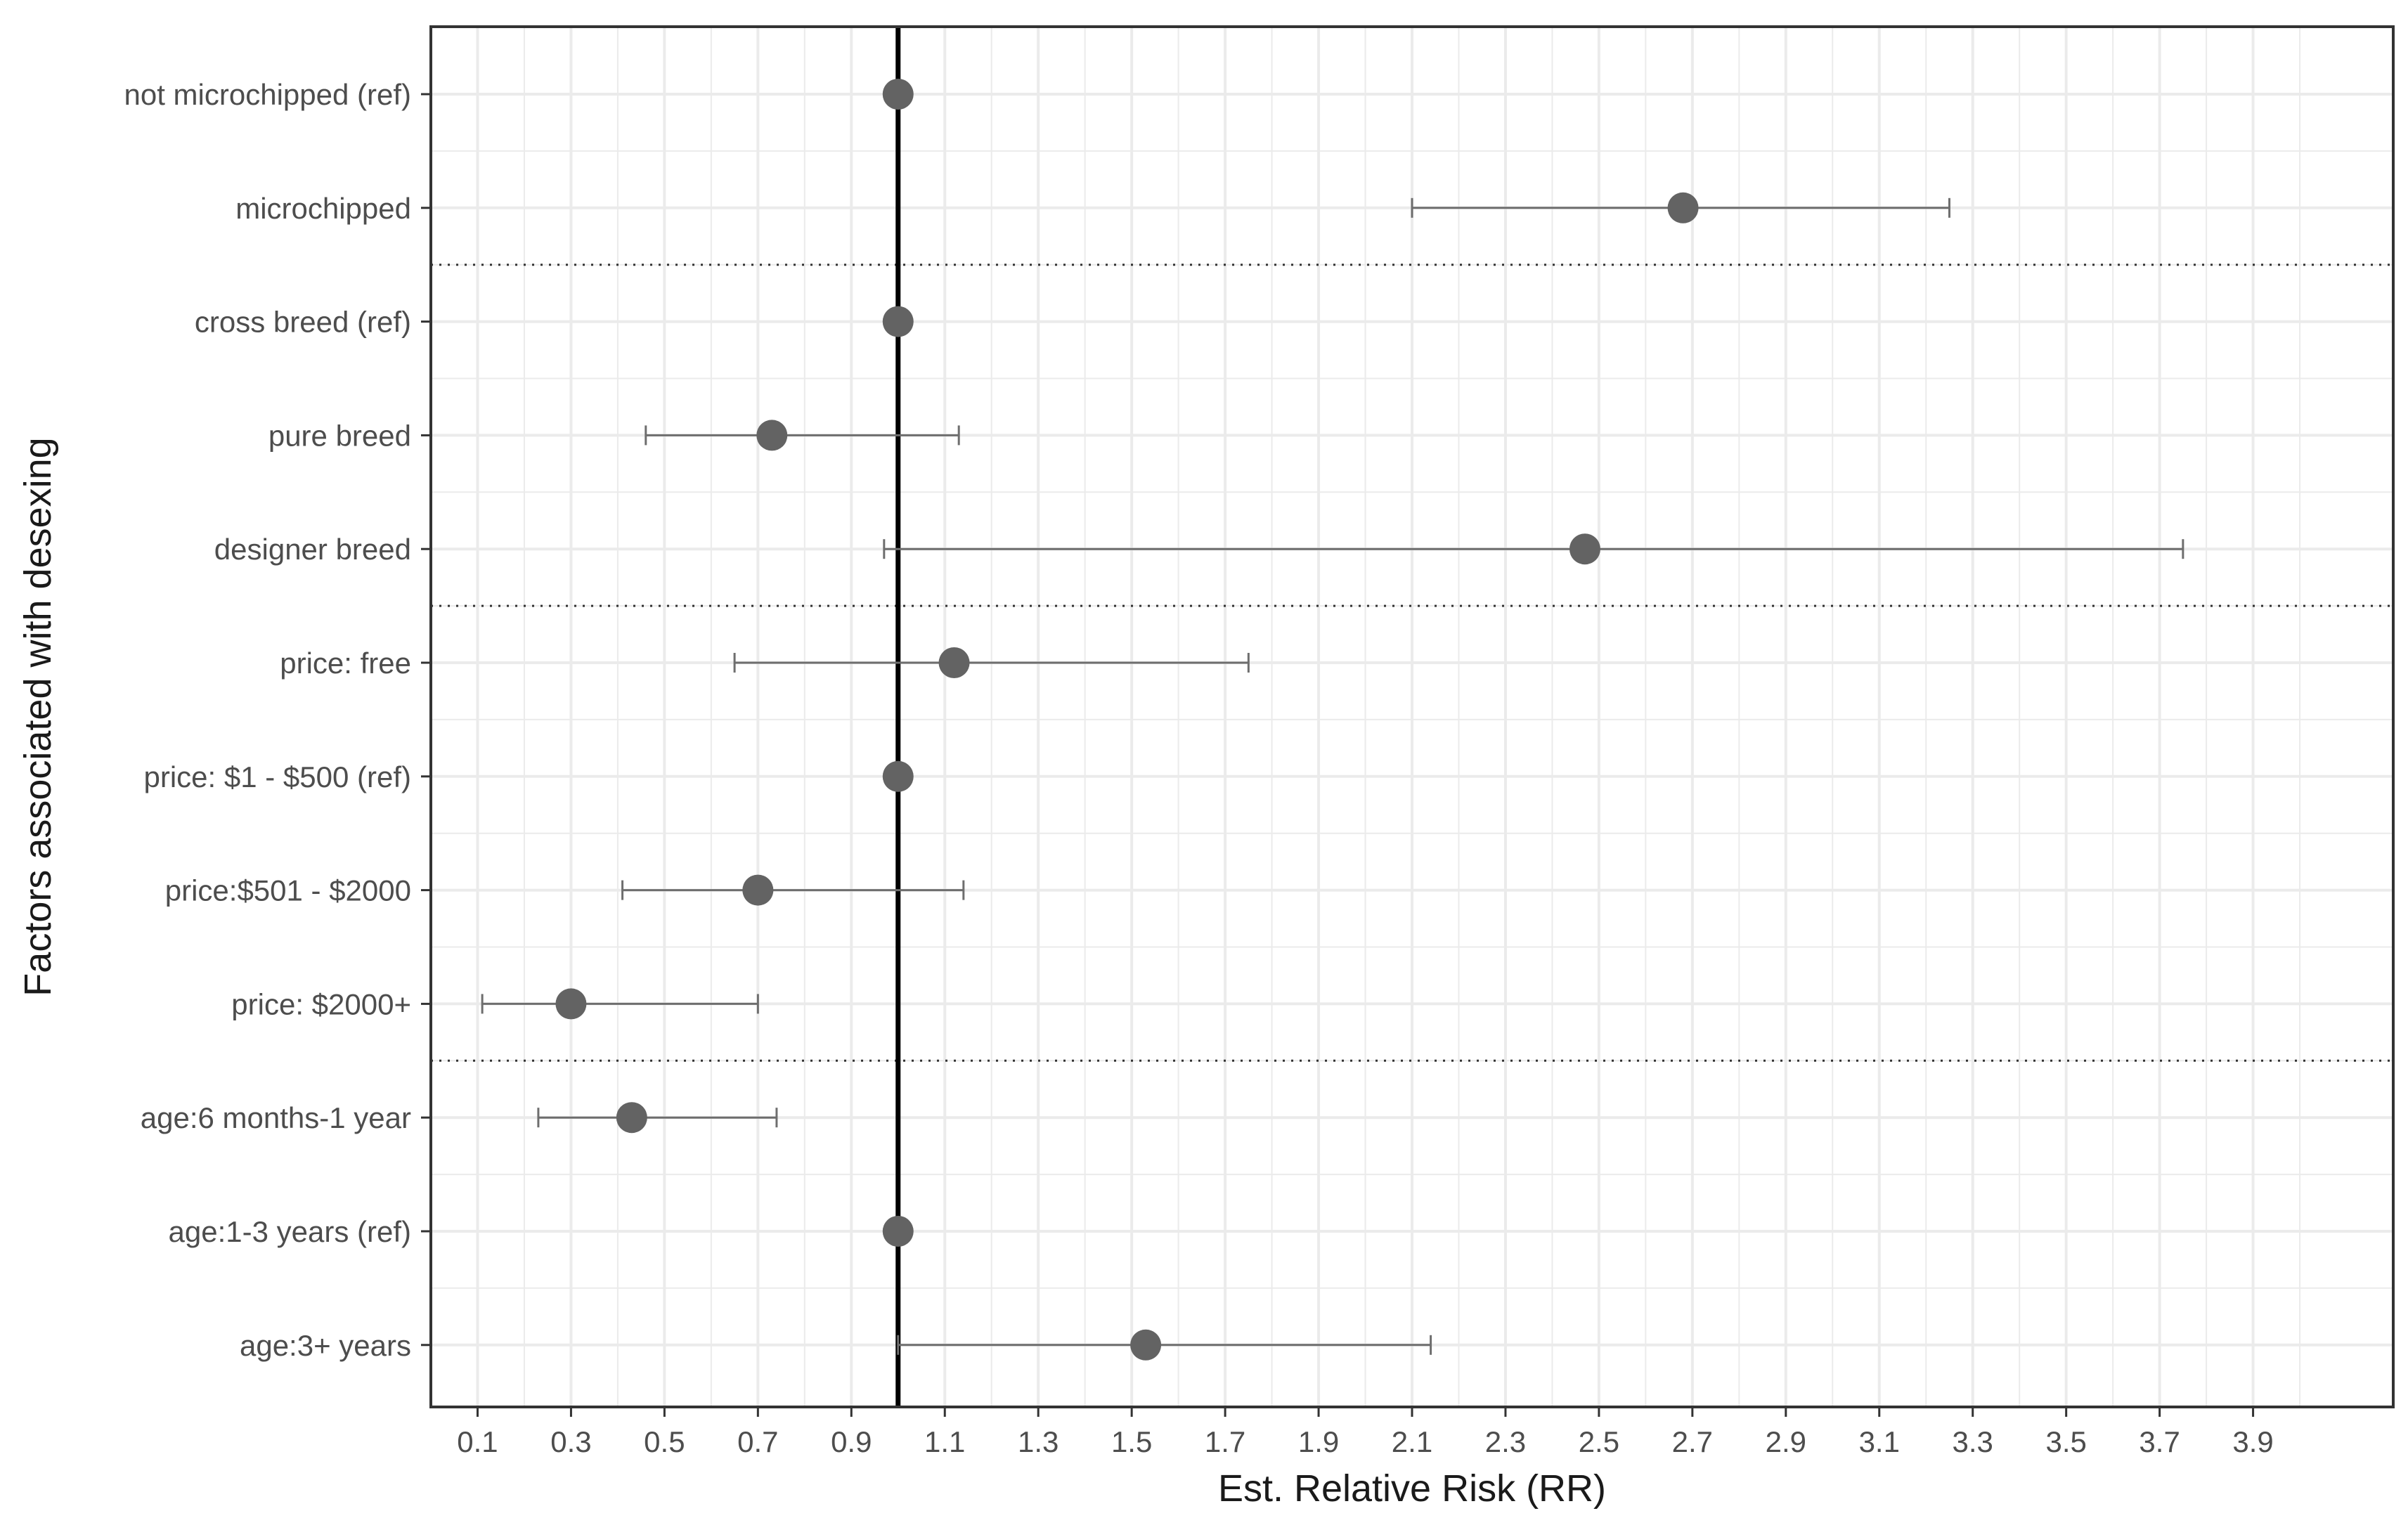  I want to click on x-tick-label: 3.7, so click(2159, 1441).